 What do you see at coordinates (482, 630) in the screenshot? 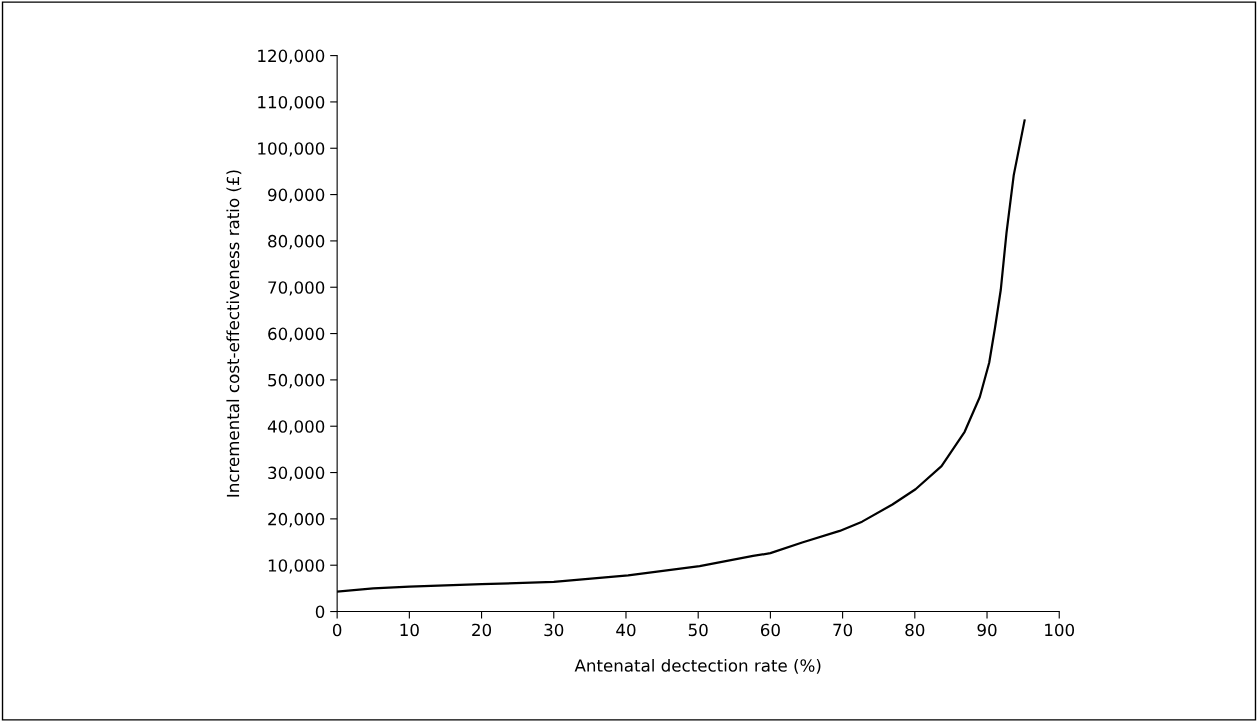
I see `x-tick-label: 20` at bounding box center [482, 630].